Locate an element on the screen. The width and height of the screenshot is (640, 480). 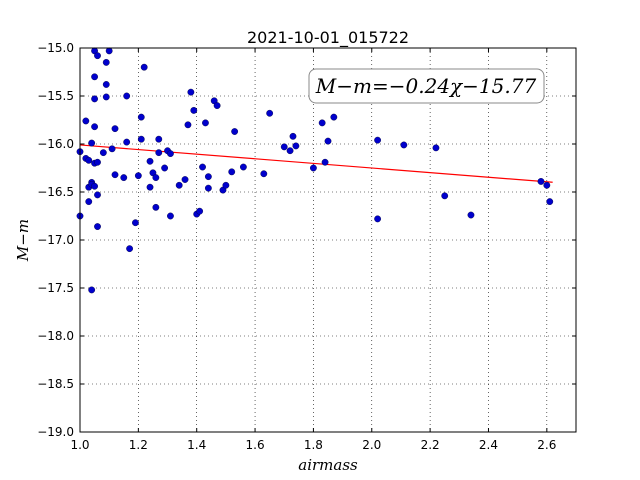
x-tick-label: 2.2 is located at coordinates (430, 445).